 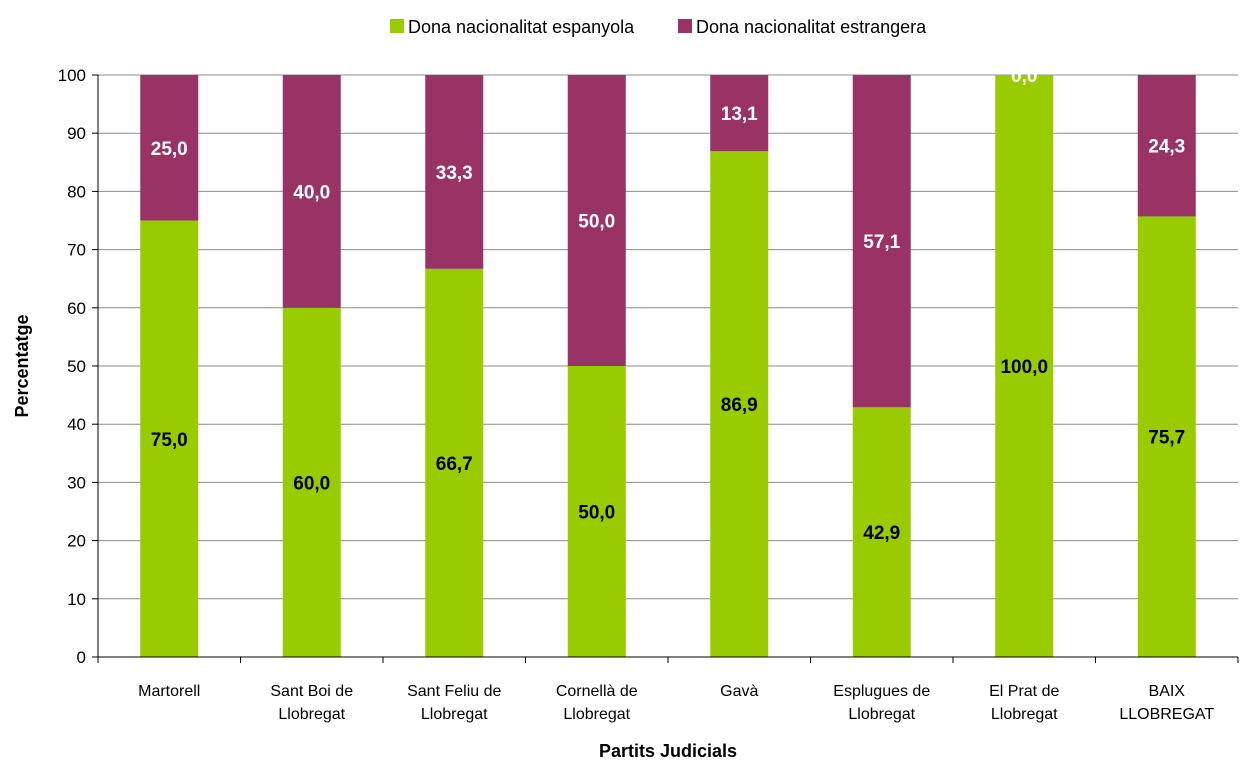 I want to click on data-label: 24,3, so click(x=1166, y=147).